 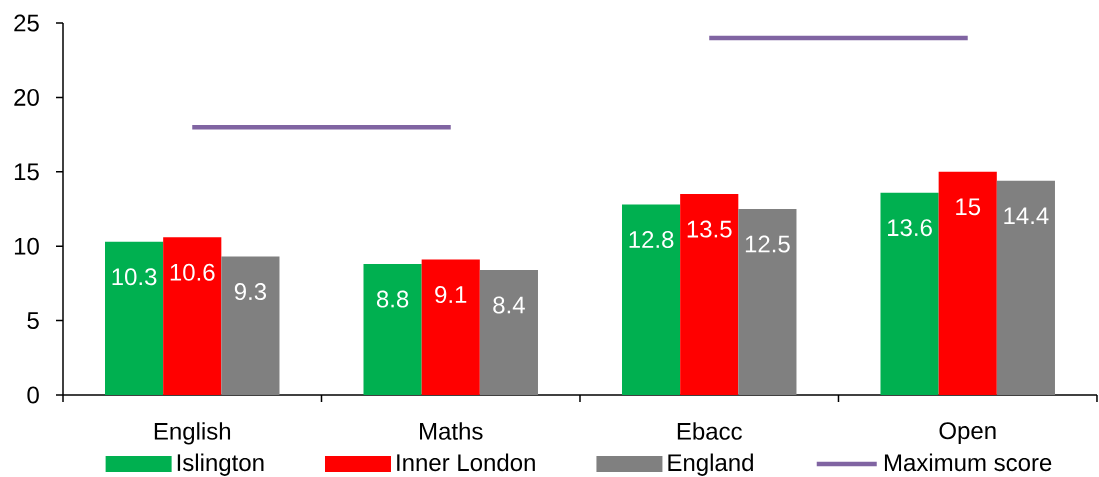 What do you see at coordinates (968, 207) in the screenshot?
I see `data-label: 15` at bounding box center [968, 207].